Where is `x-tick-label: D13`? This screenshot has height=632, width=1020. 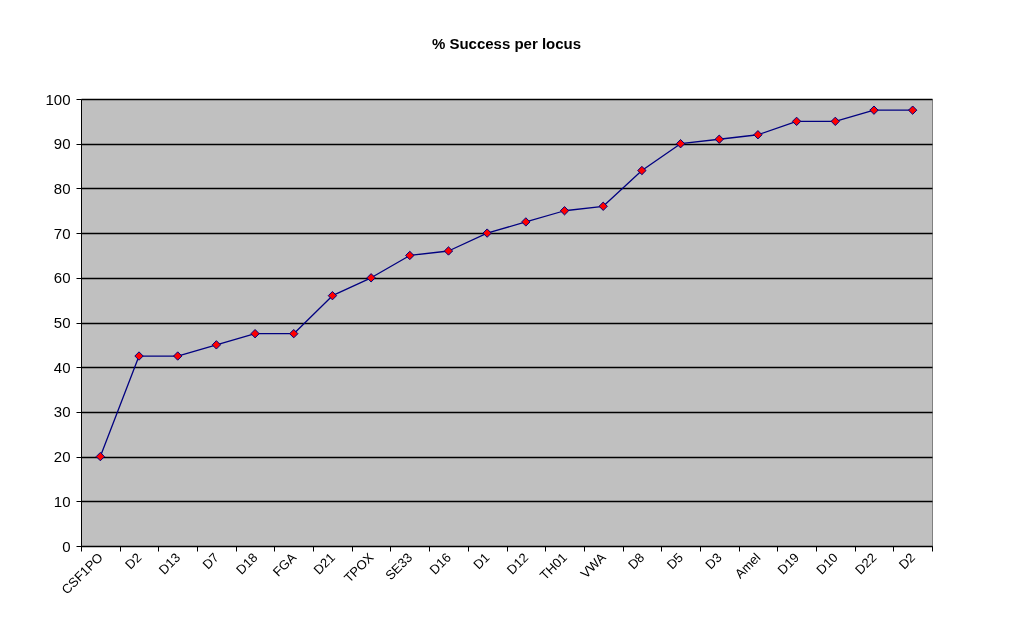
x-tick-label: D13 is located at coordinates (169, 563).